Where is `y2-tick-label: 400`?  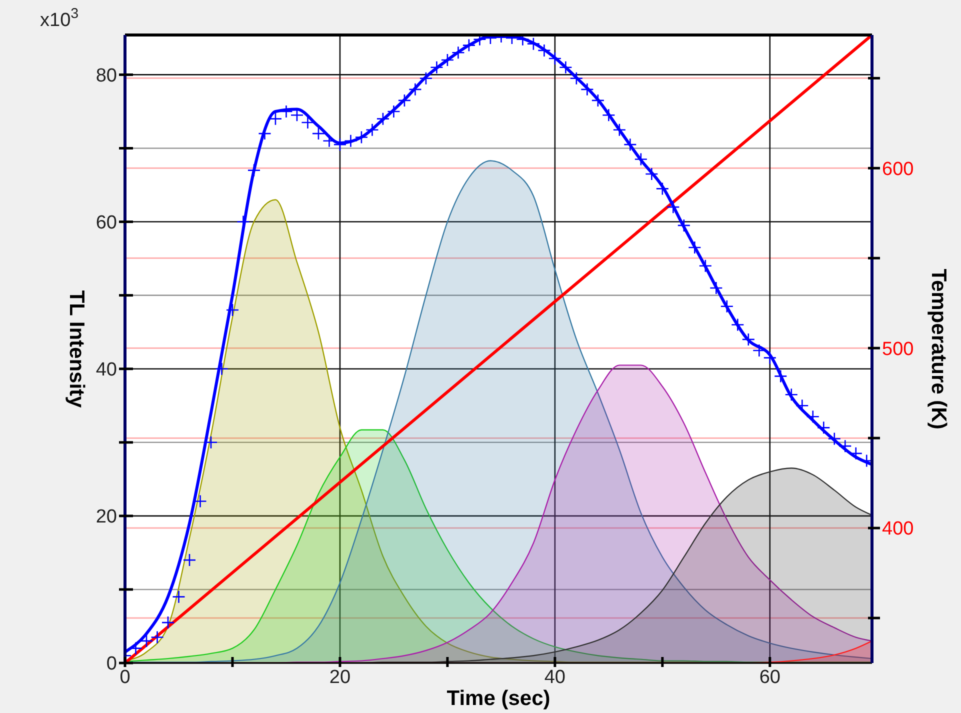
y2-tick-label: 400 is located at coordinates (898, 529).